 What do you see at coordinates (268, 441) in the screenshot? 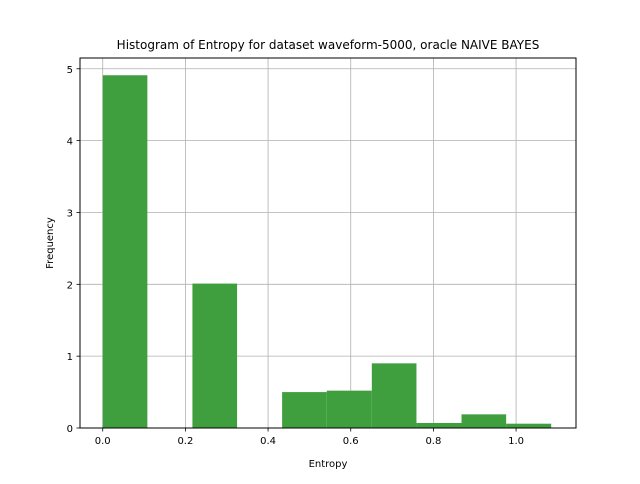
I see `x-tick-label-2: 0.4` at bounding box center [268, 441].